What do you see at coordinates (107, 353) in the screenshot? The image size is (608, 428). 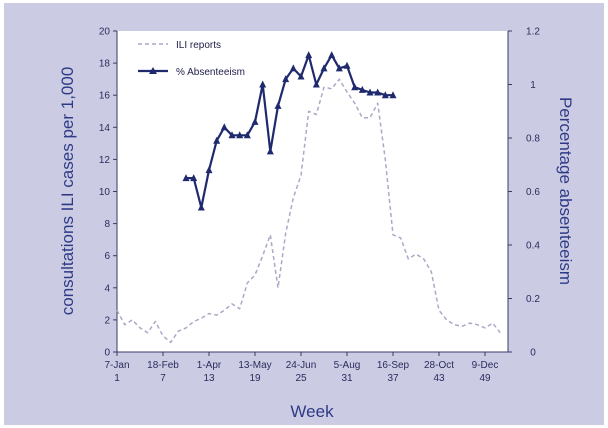 I see `y-left-tick-label: 0` at bounding box center [107, 353].